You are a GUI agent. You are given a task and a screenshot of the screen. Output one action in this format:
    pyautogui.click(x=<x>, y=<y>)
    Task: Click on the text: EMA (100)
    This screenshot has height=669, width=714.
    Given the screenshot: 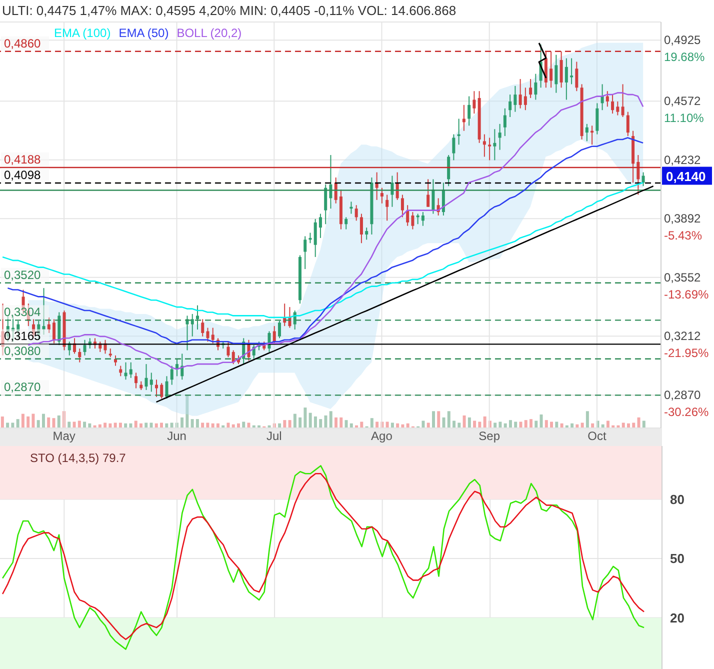 What is the action you would take?
    pyautogui.click(x=82, y=33)
    